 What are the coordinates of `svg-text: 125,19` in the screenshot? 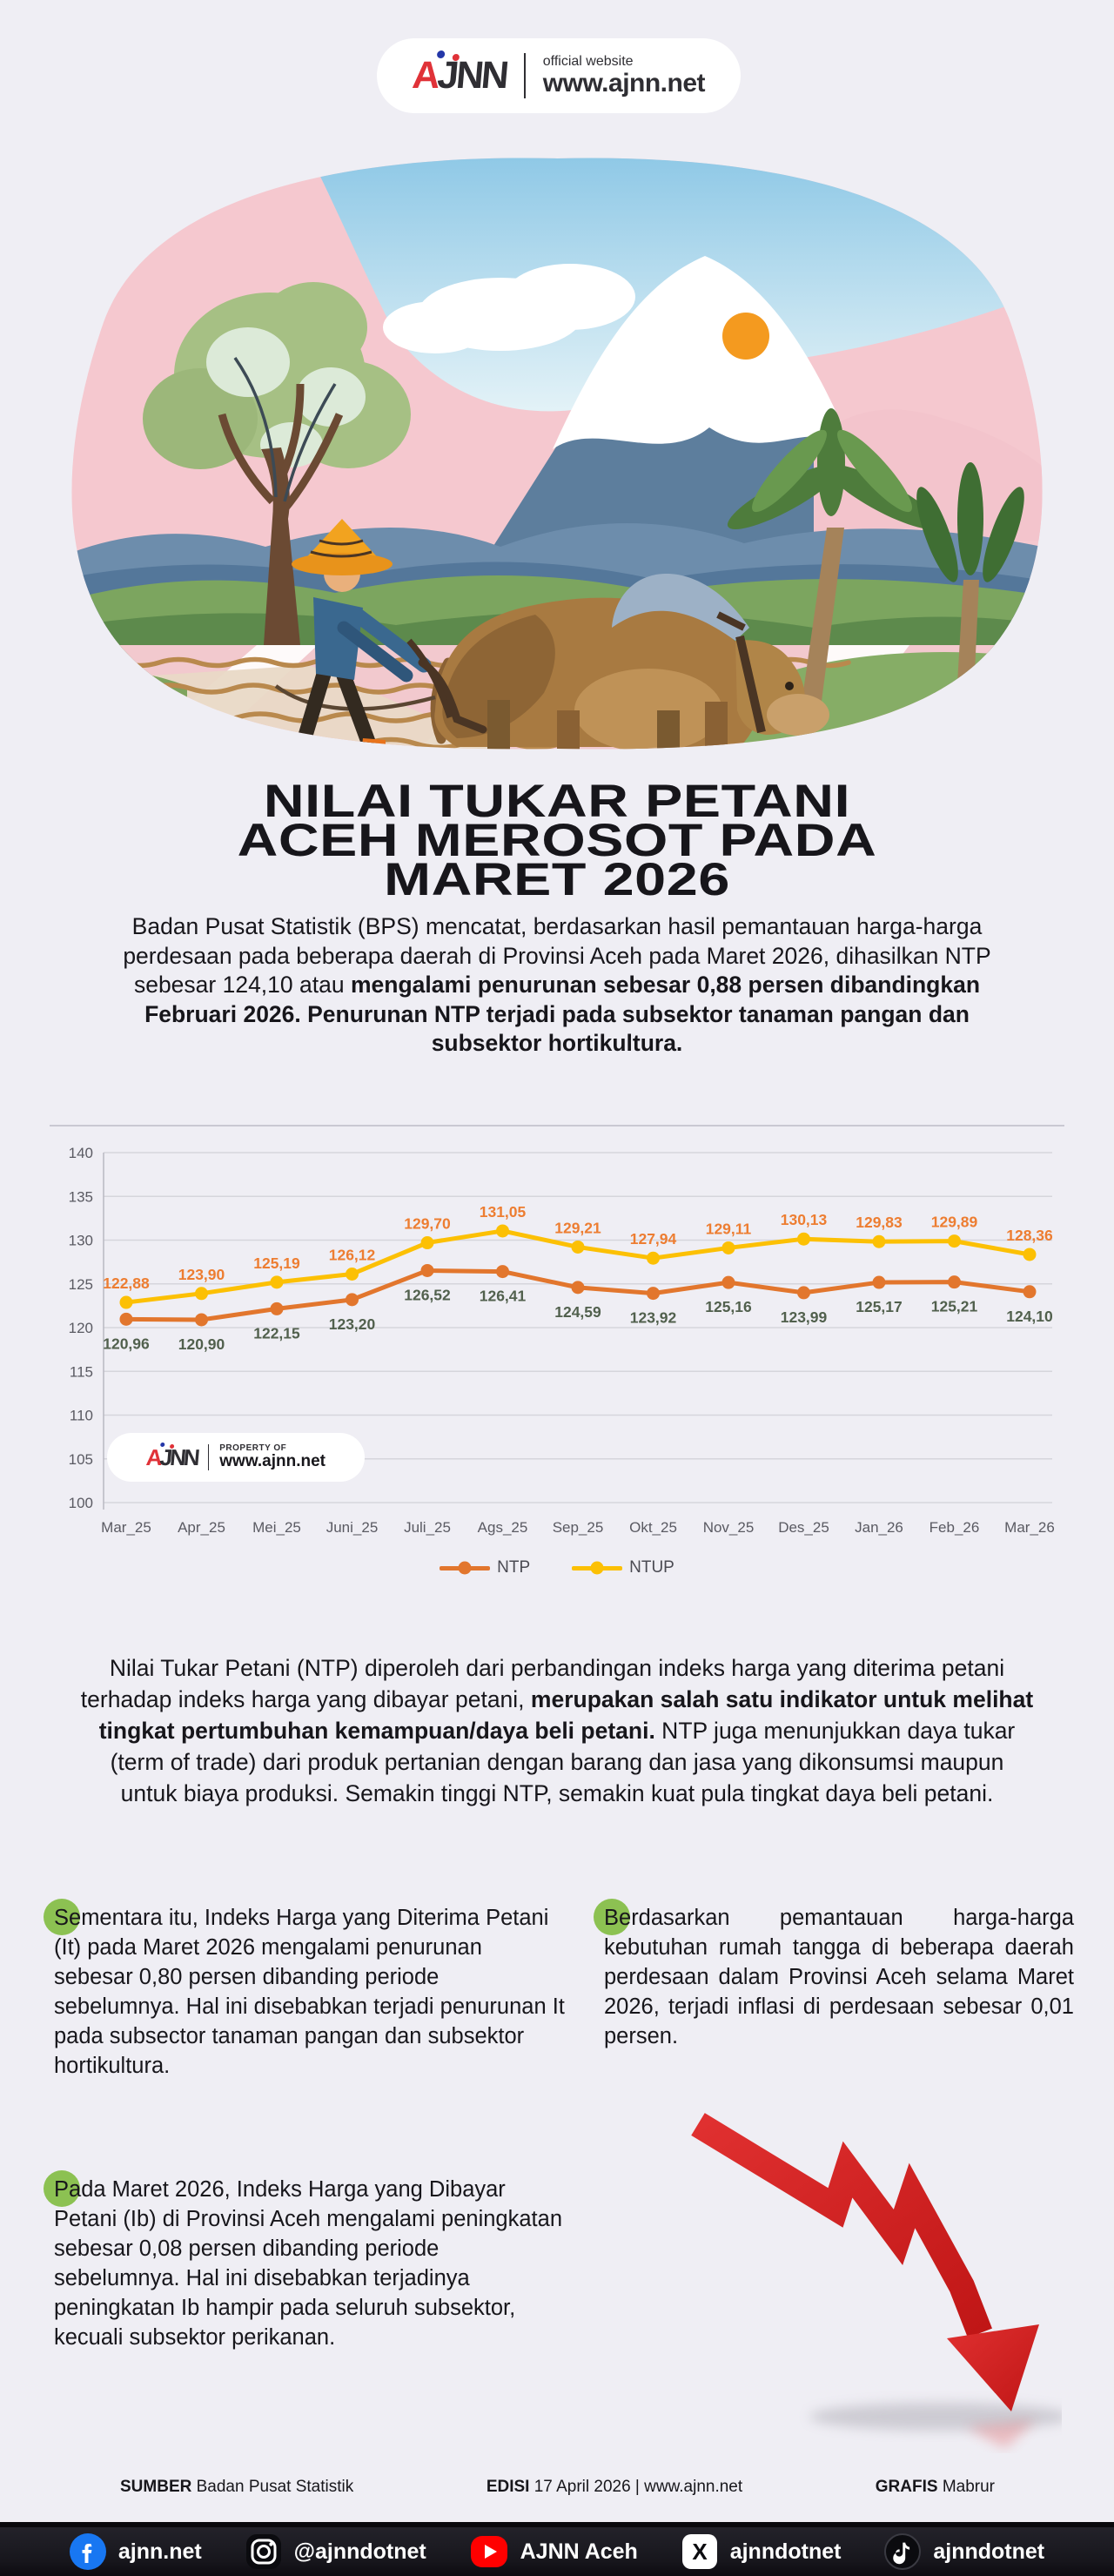 It's located at (277, 1263).